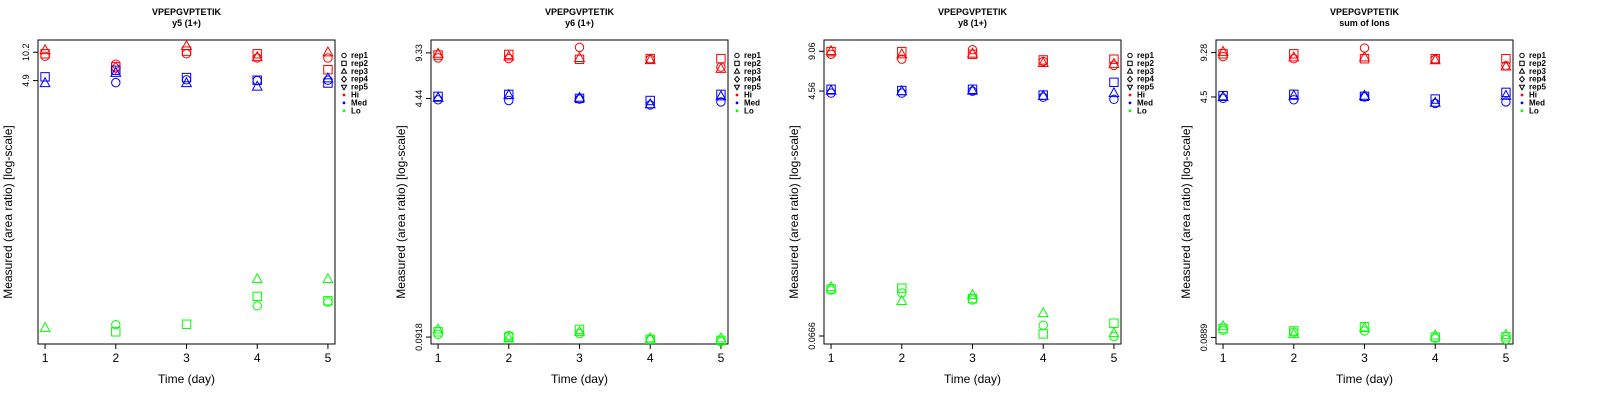 This screenshot has height=405, width=1600. Describe the element at coordinates (579, 358) in the screenshot. I see `x-tick-label: 3` at that location.